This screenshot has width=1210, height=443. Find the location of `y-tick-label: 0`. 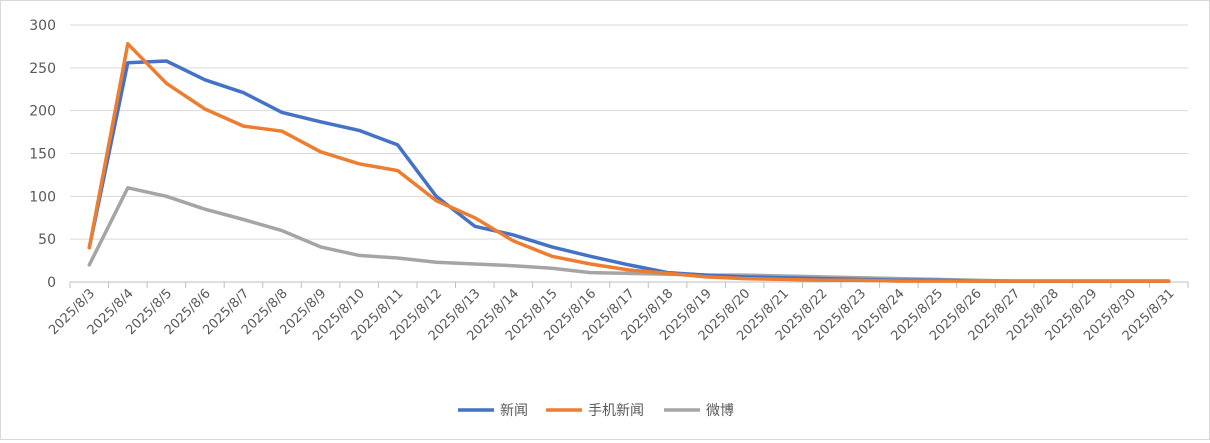

y-tick-label: 0 is located at coordinates (51, 283).